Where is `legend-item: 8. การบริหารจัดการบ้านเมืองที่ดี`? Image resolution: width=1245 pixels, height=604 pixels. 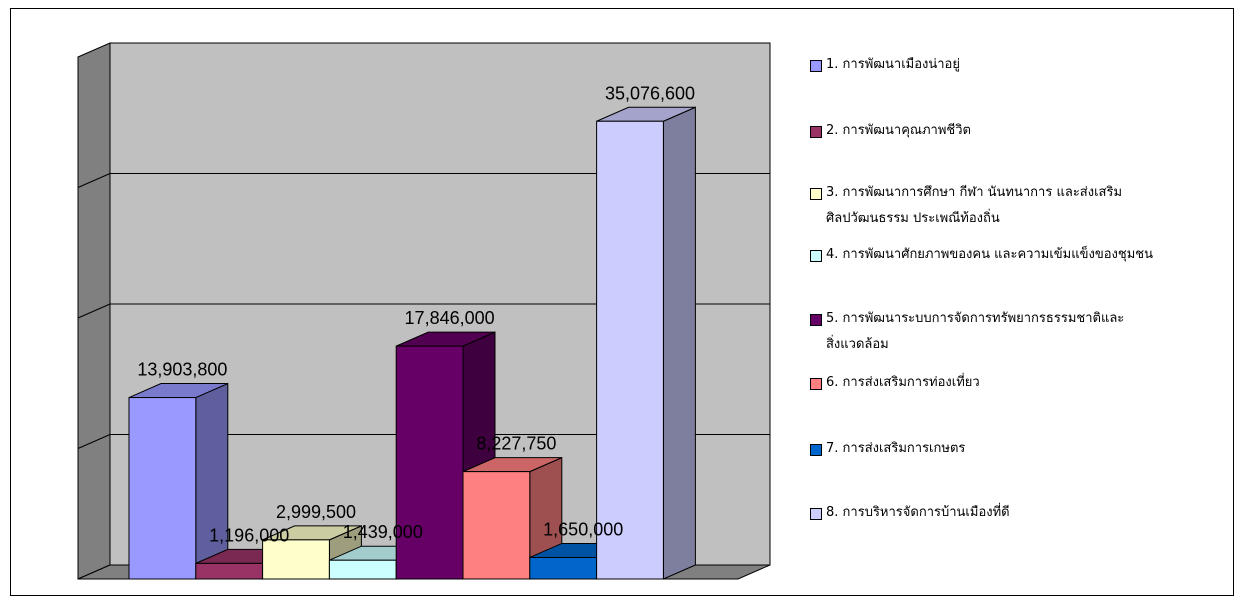
legend-item: 8. การบริหารจัดการบ้านเมืองที่ดี is located at coordinates (910, 513).